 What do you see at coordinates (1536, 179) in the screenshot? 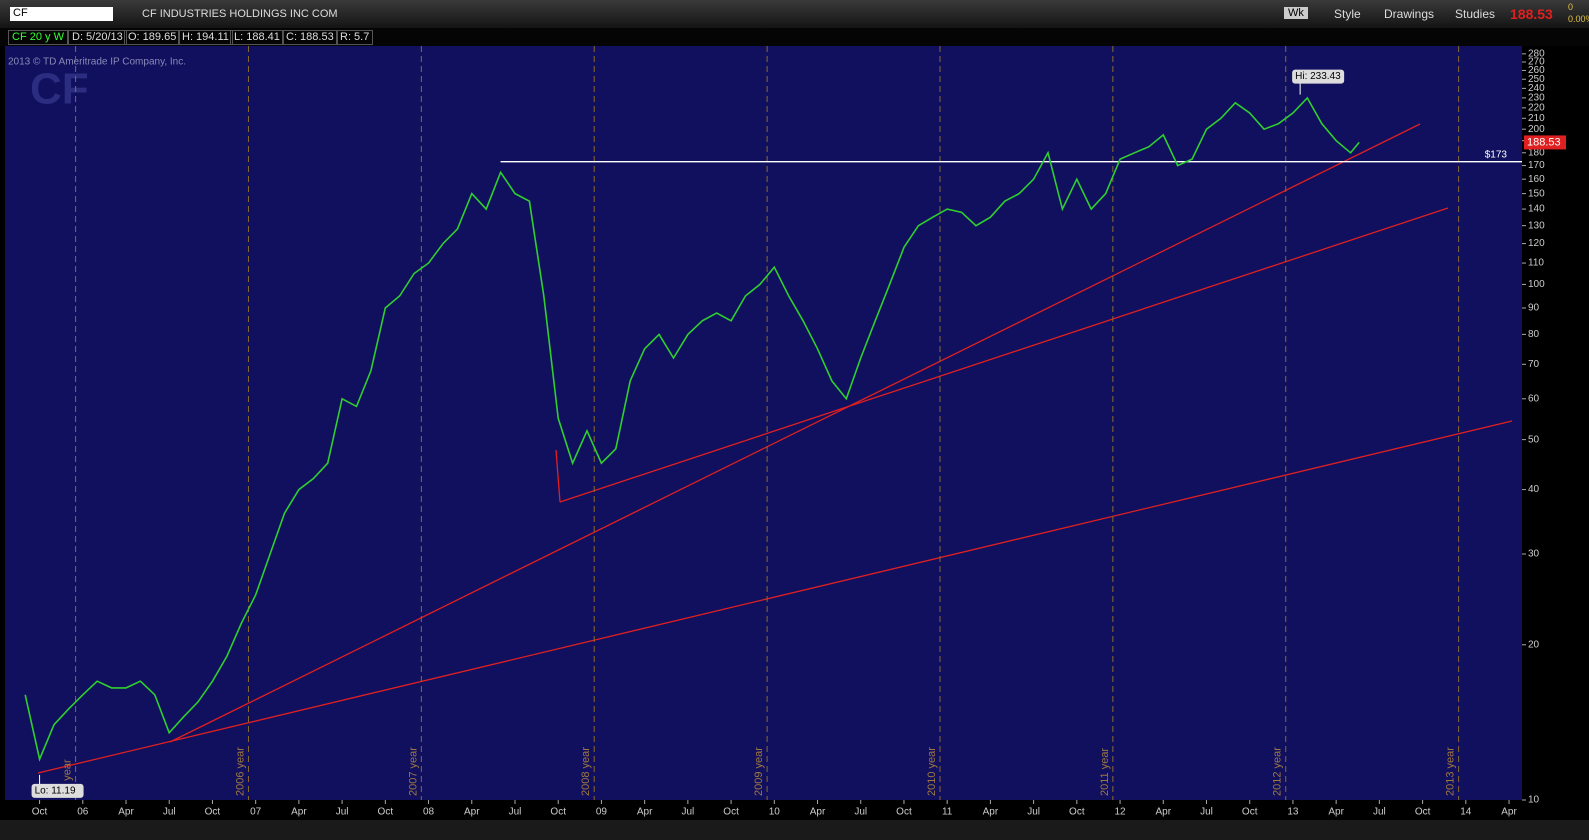
I see `y-tick-label: 160` at bounding box center [1536, 179].